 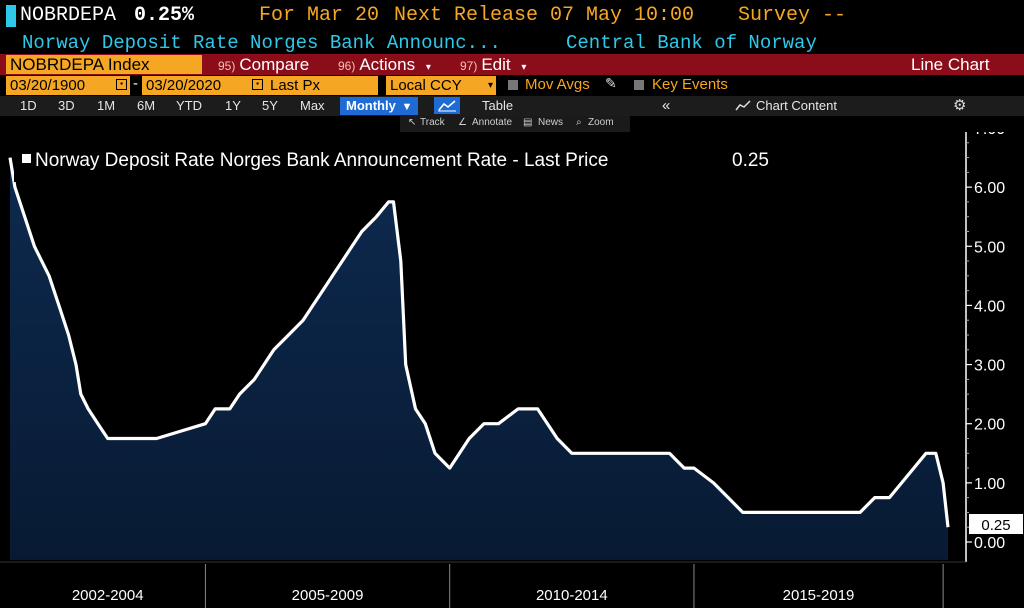 What do you see at coordinates (270, 105) in the screenshot?
I see `range-5y: 5Y` at bounding box center [270, 105].